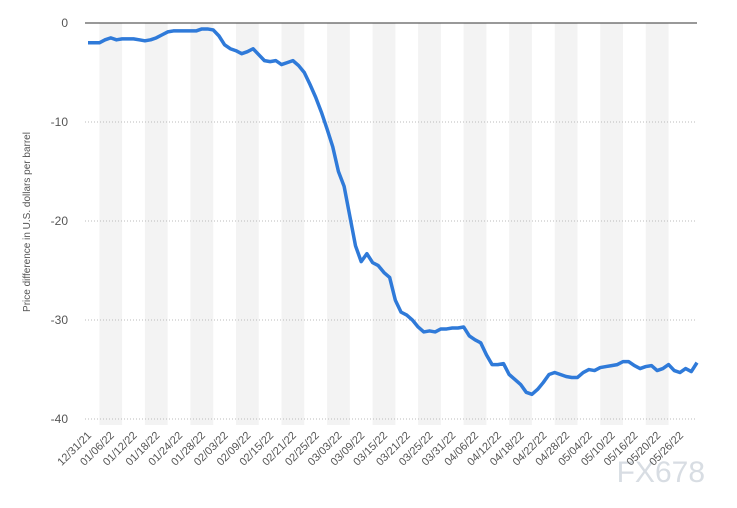 This screenshot has height=508, width=737. I want to click on watermark: FX678, so click(661, 472).